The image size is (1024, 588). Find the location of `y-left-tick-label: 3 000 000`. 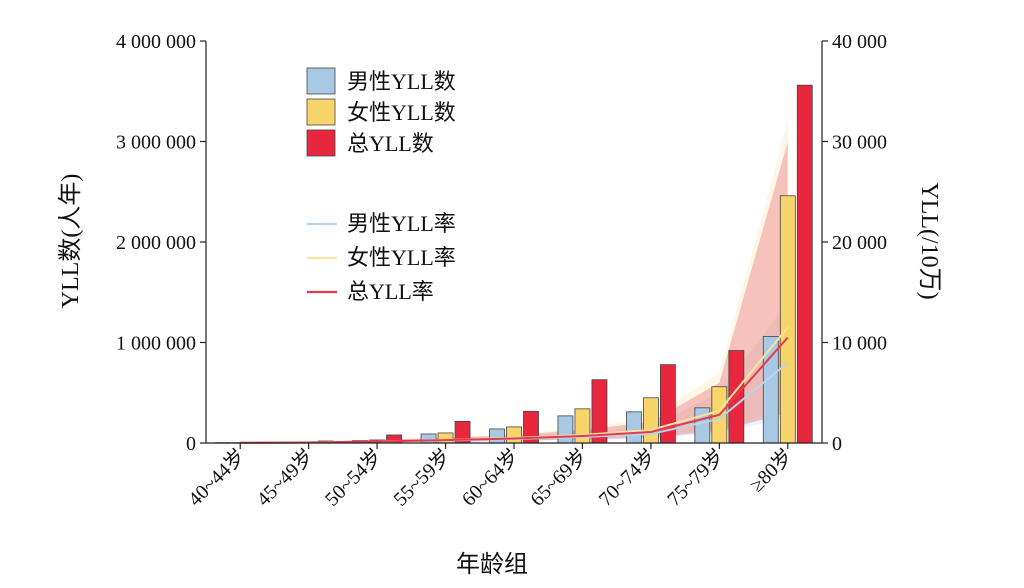

y-left-tick-label: 3 000 000 is located at coordinates (156, 143).